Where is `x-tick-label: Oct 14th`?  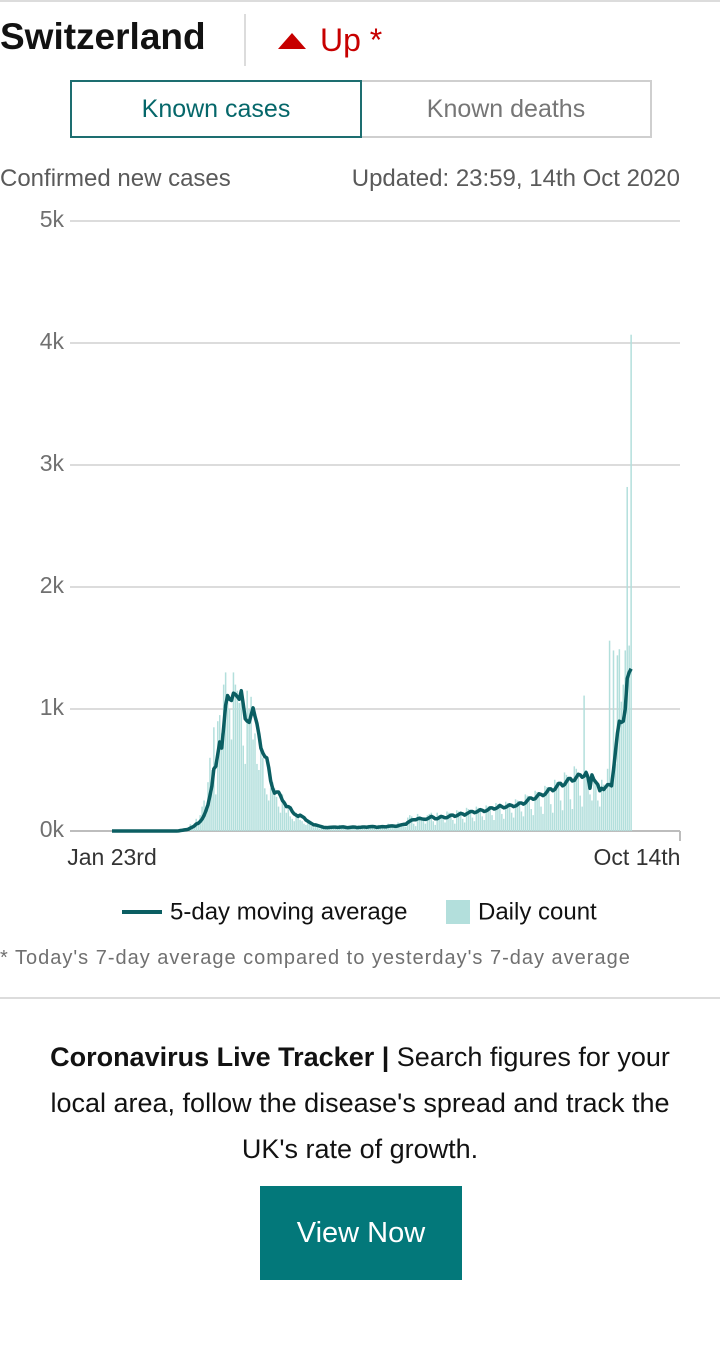
x-tick-label: Oct 14th is located at coordinates (637, 857).